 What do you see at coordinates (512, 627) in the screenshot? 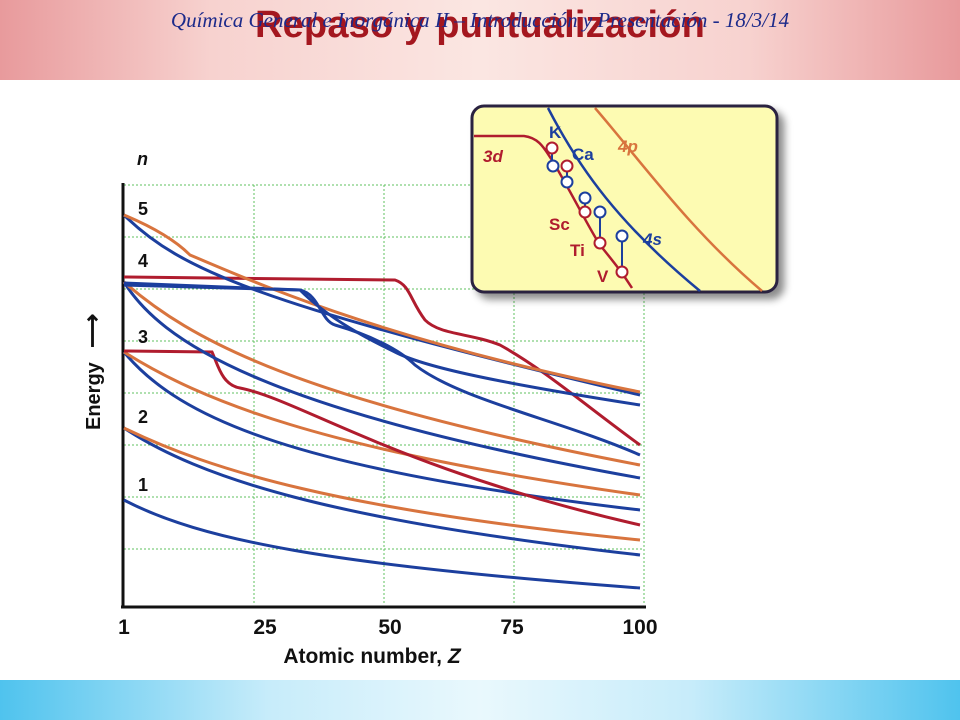
I see `x-tick-75: 75` at bounding box center [512, 627].